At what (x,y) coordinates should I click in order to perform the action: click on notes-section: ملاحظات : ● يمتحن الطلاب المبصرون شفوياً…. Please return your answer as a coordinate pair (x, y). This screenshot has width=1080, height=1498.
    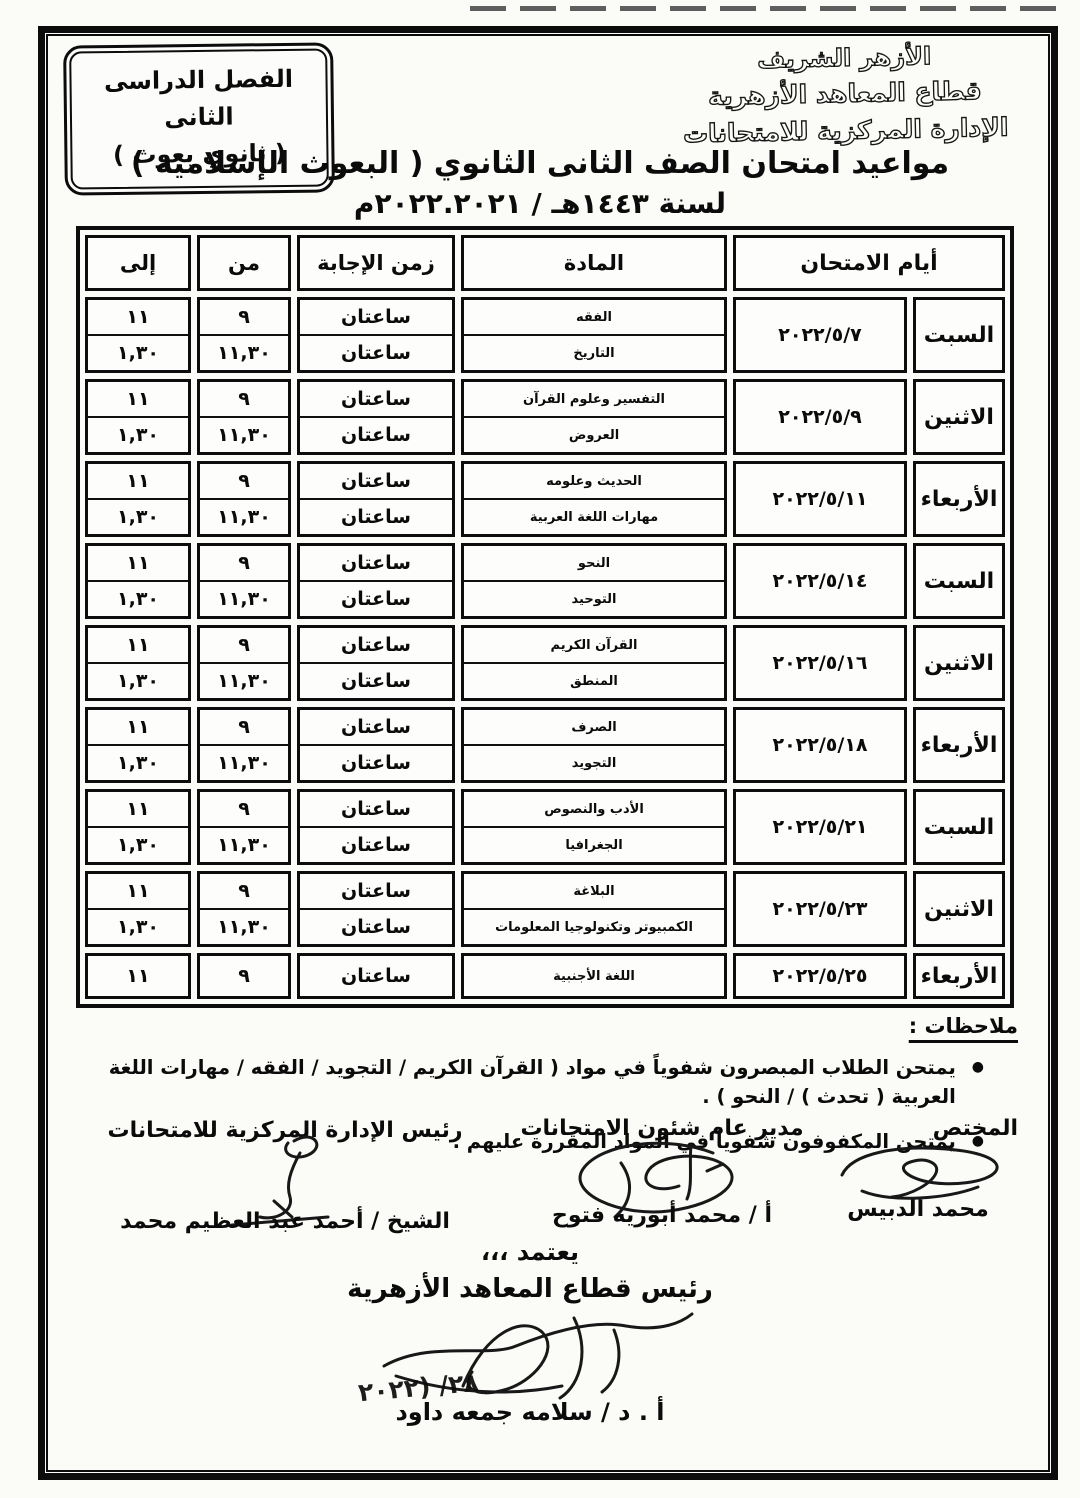
    Looking at the image, I should click on (544, 1085).